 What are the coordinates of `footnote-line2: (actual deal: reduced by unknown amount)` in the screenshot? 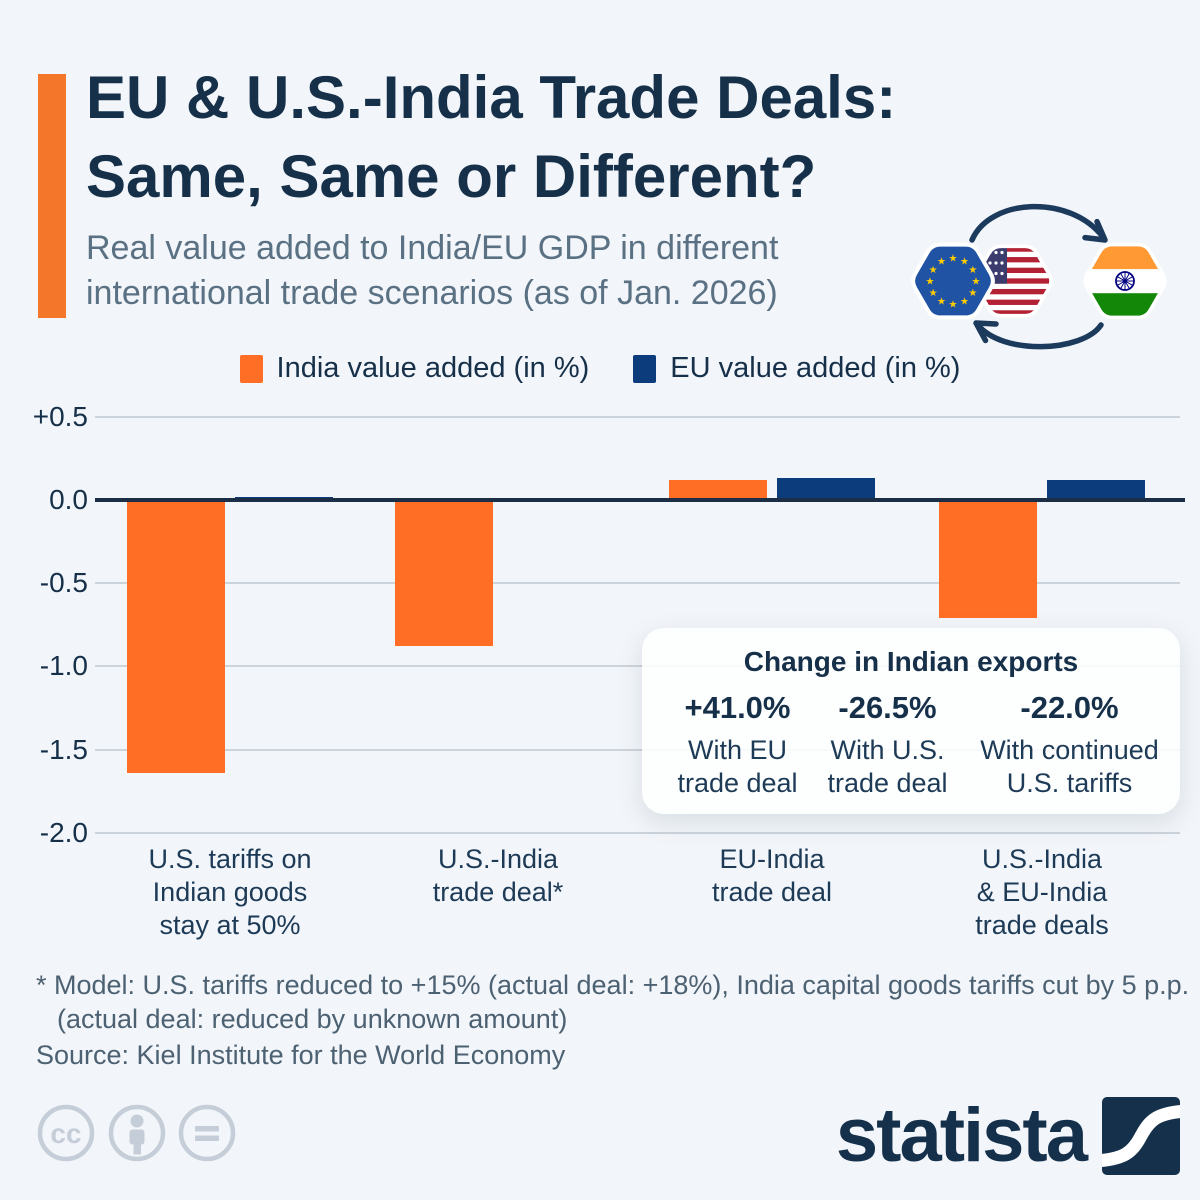 It's located at (312, 1019).